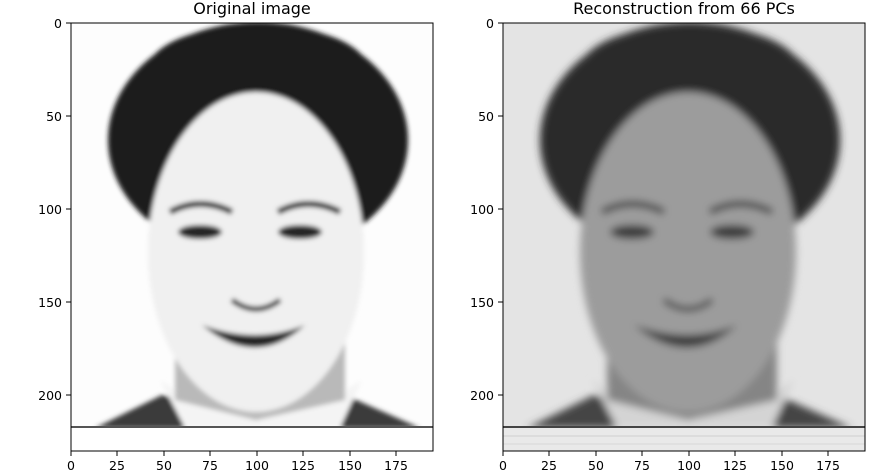 This screenshot has width=886, height=474. Describe the element at coordinates (669, 462) in the screenshot. I see `x-axis-reconstruction: 0 25 50 75 100 125 150 175` at that location.